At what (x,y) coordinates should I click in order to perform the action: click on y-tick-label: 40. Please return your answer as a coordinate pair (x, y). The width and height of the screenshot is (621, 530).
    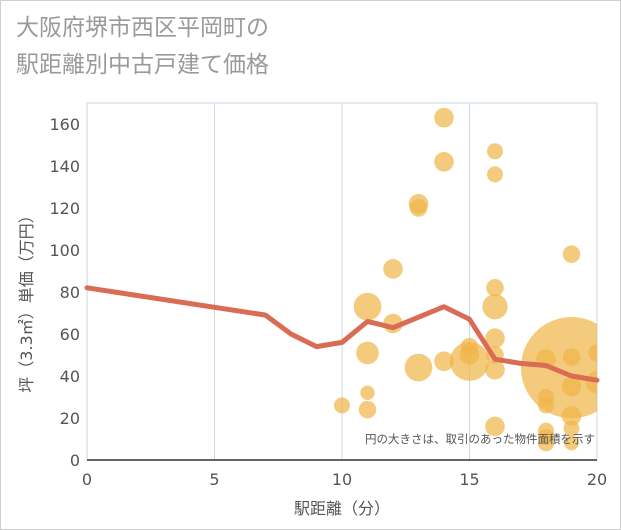
    Looking at the image, I should click on (70, 376).